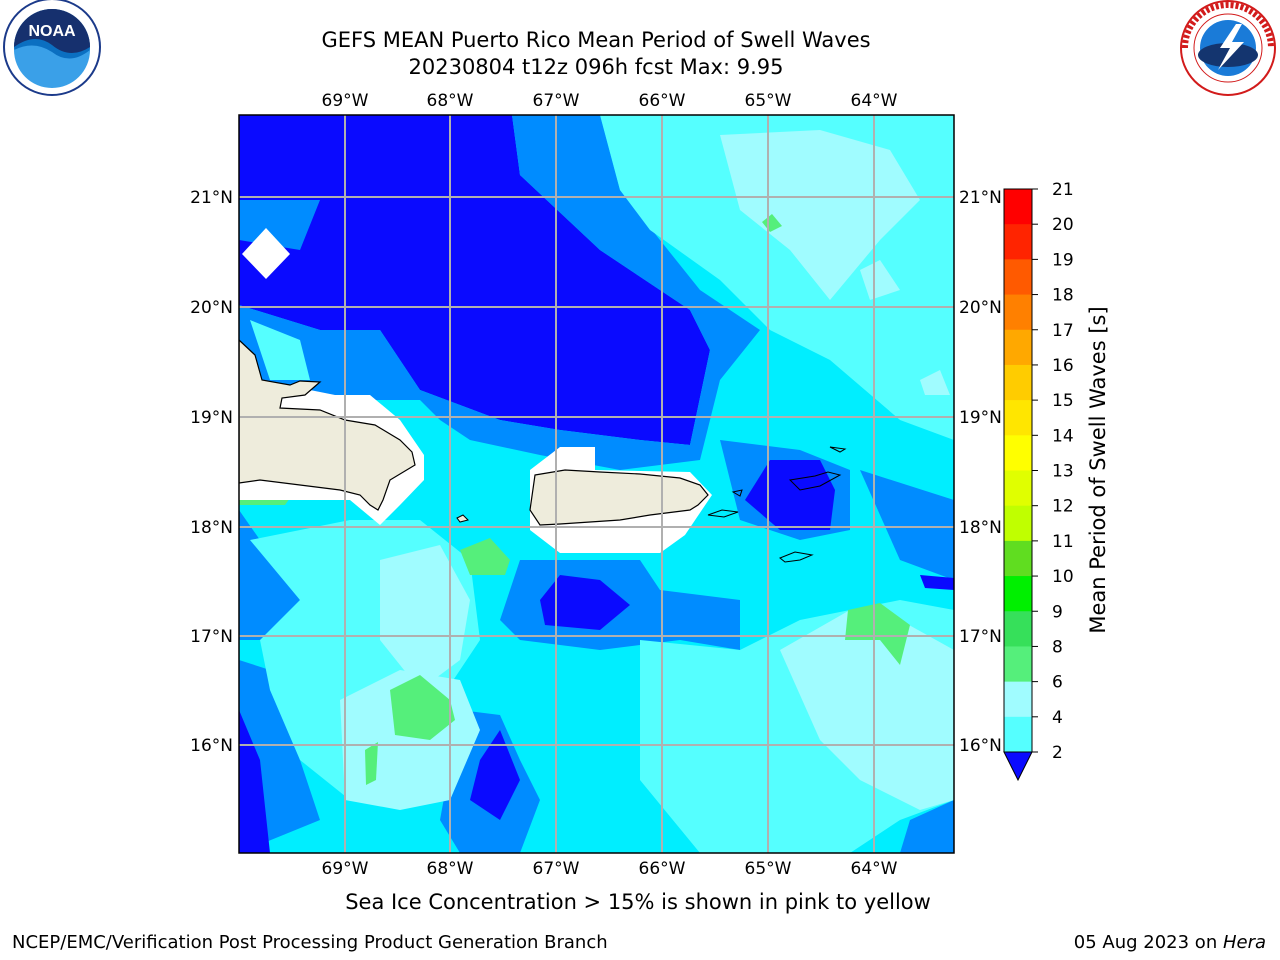  I want to click on colorbar: 21 20 19 18 17 16 15 14 13 12 11 10 9 8 6 4 2, so click(1038, 481).